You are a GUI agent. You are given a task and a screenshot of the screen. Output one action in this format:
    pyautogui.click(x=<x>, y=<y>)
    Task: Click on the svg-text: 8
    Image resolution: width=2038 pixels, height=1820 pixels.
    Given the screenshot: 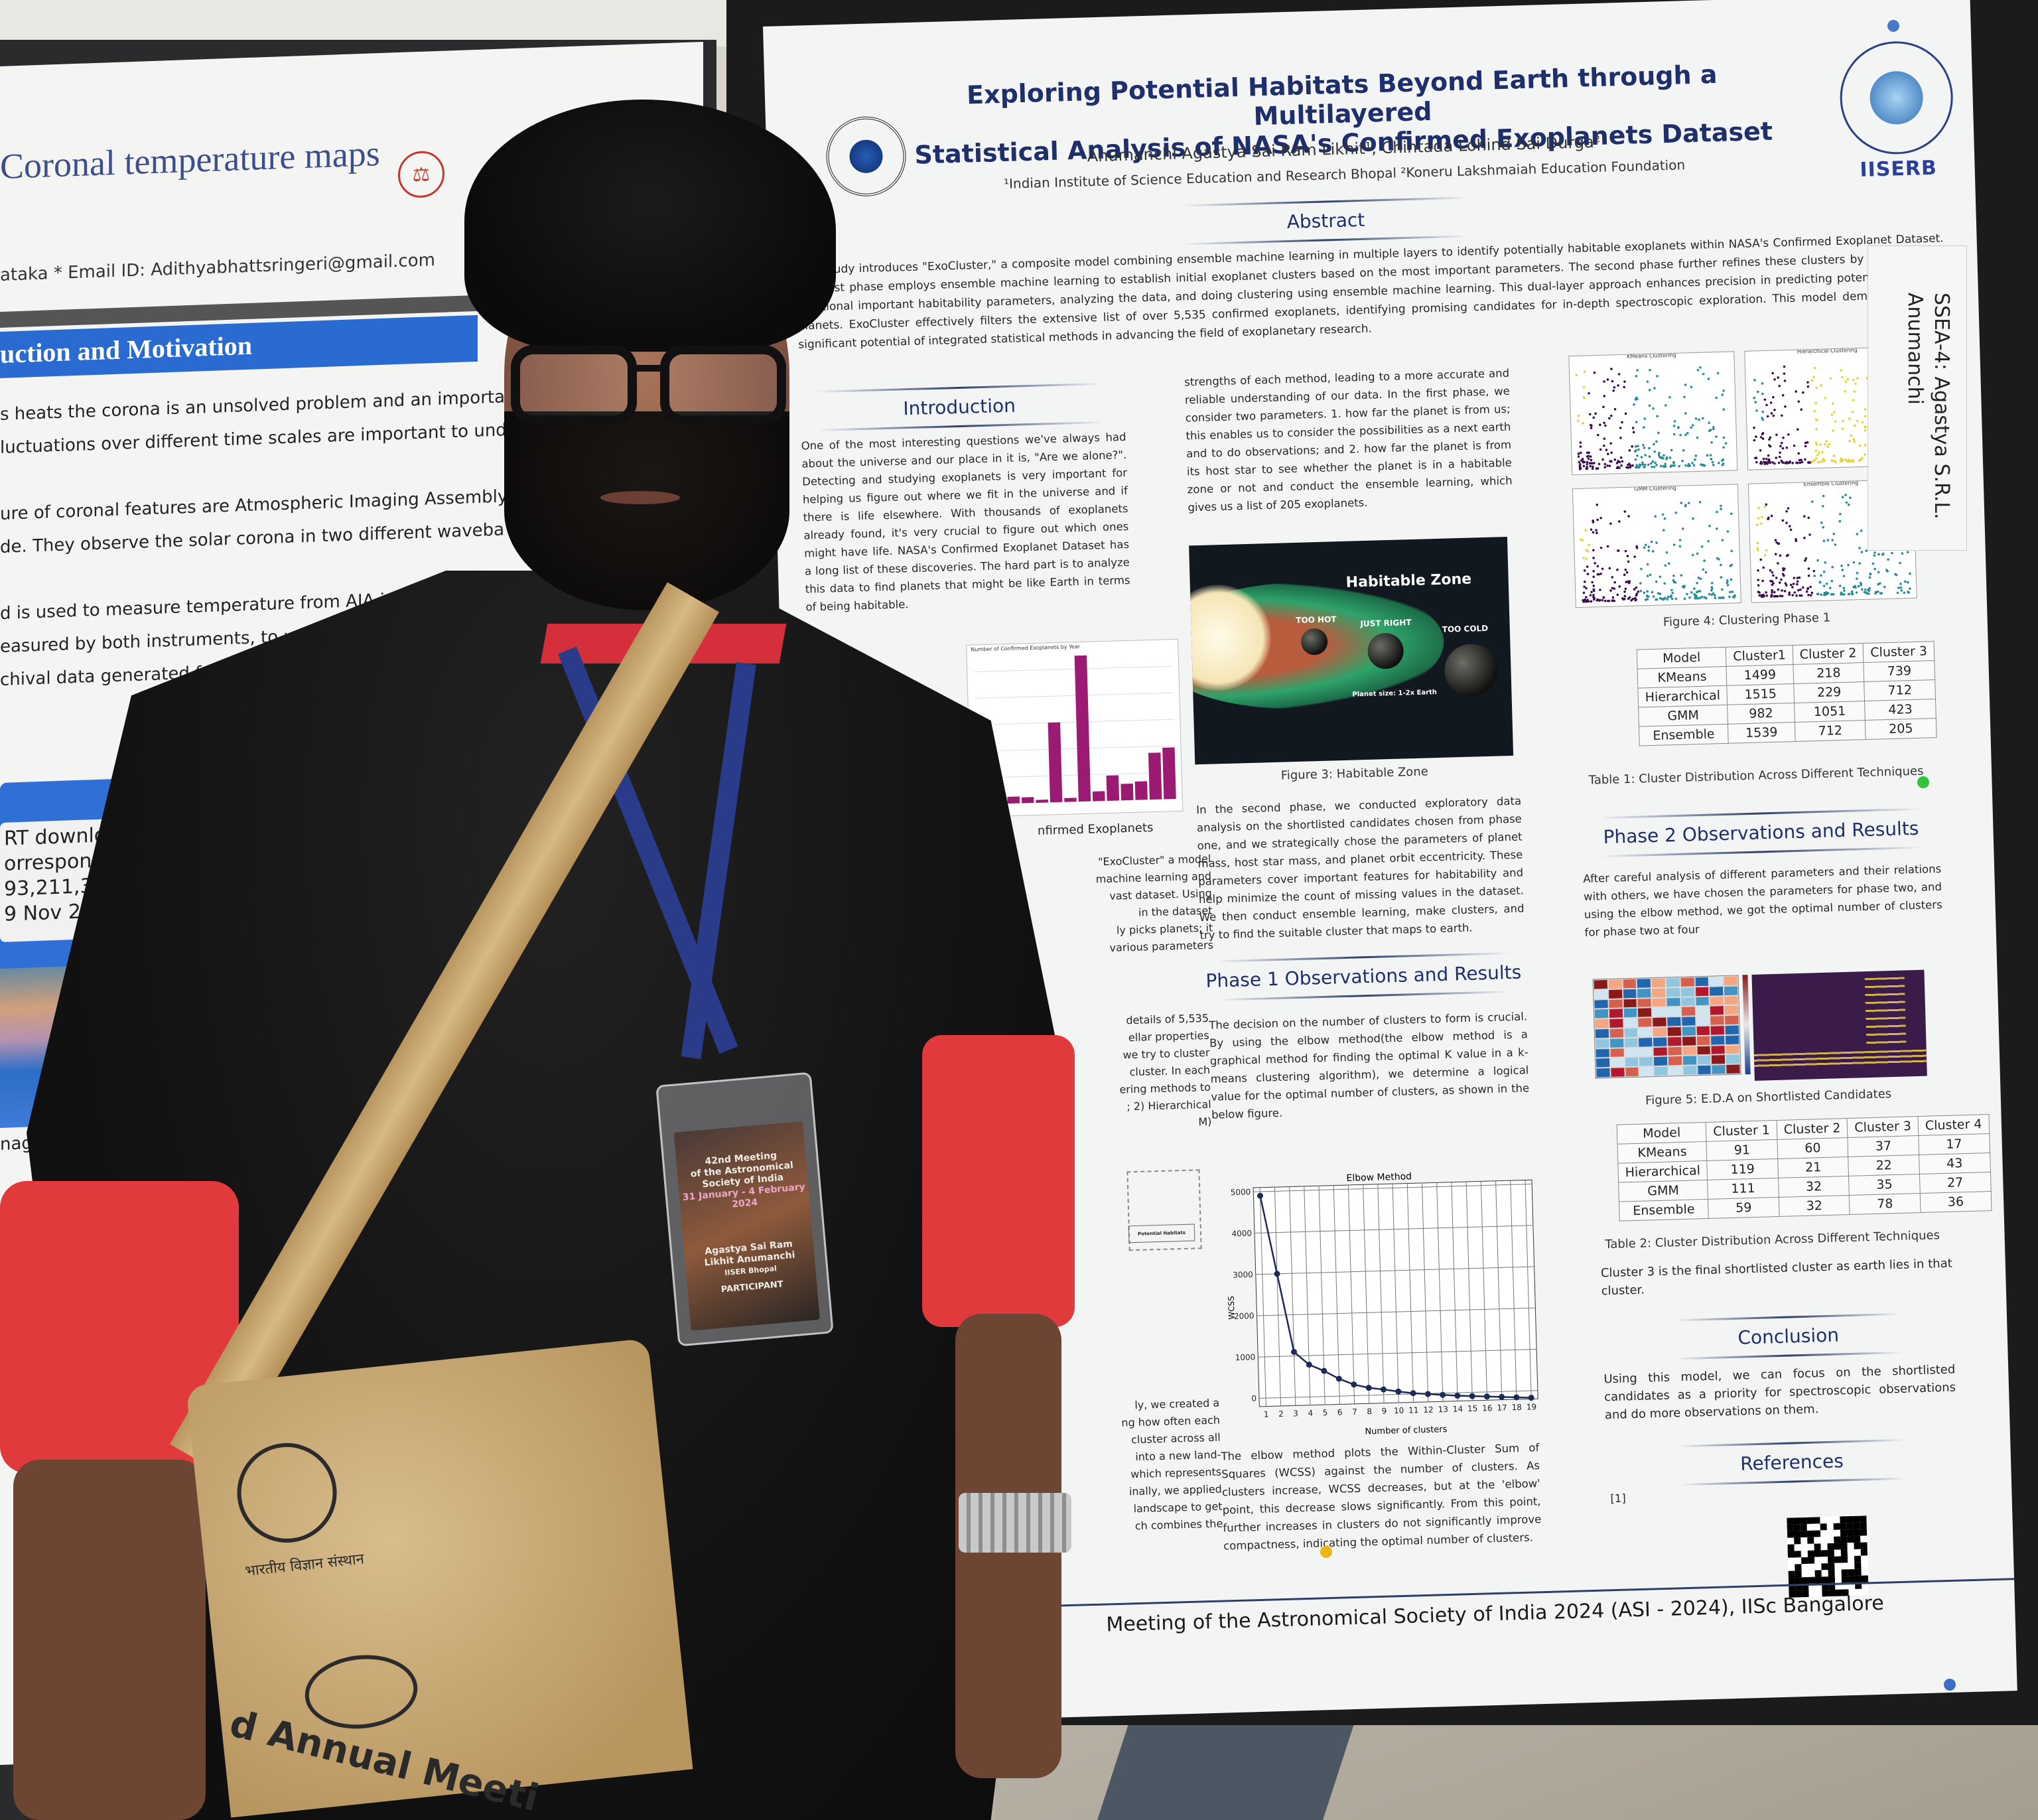 What is the action you would take?
    pyautogui.click(x=1369, y=1411)
    